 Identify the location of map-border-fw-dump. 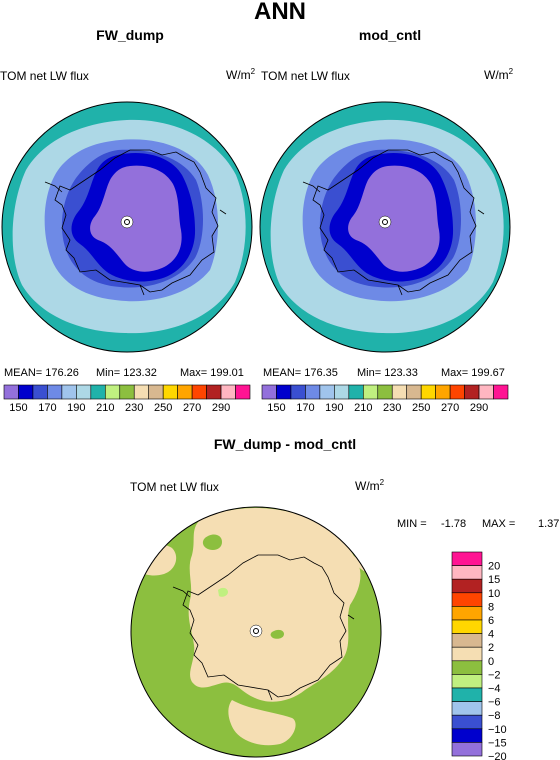
(127, 227).